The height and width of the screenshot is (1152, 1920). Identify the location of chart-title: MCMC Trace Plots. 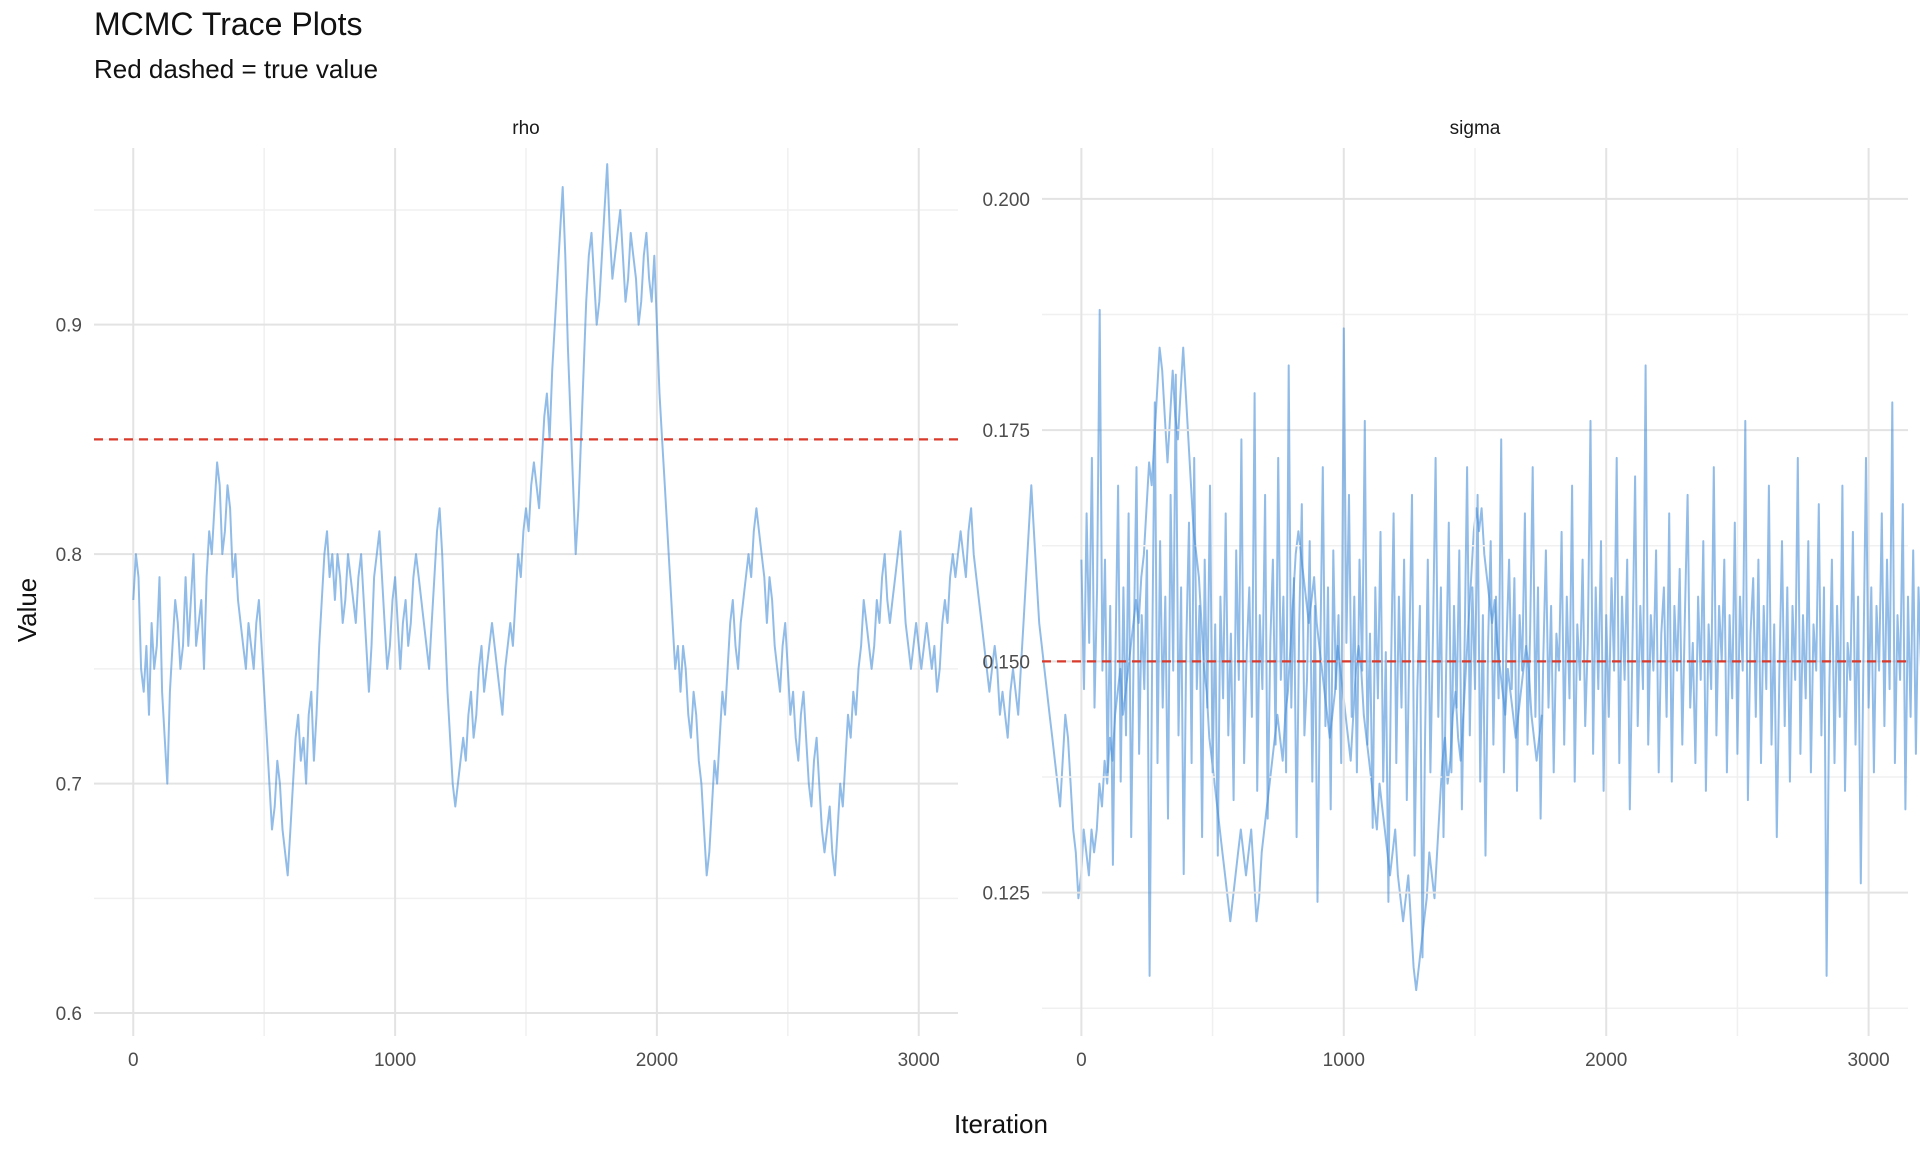
(228, 24).